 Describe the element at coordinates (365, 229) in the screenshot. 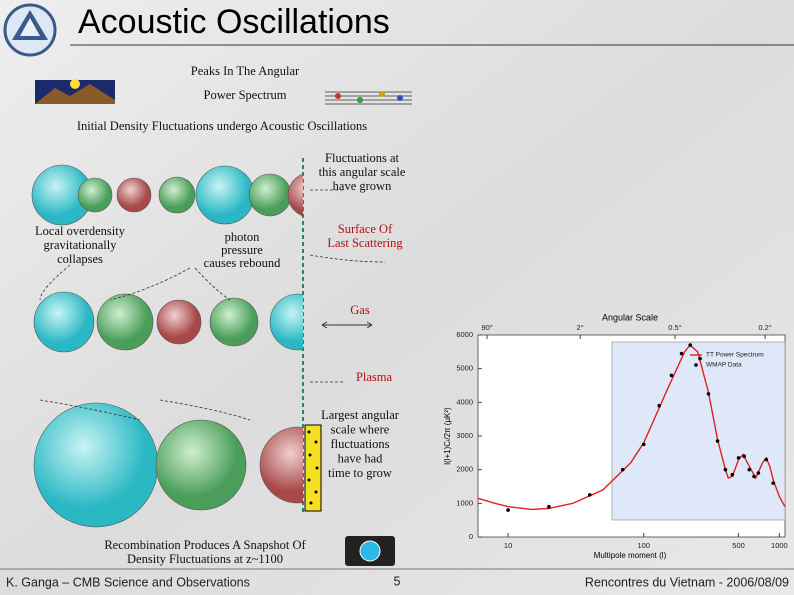

I see `annotation: Surface Of` at that location.